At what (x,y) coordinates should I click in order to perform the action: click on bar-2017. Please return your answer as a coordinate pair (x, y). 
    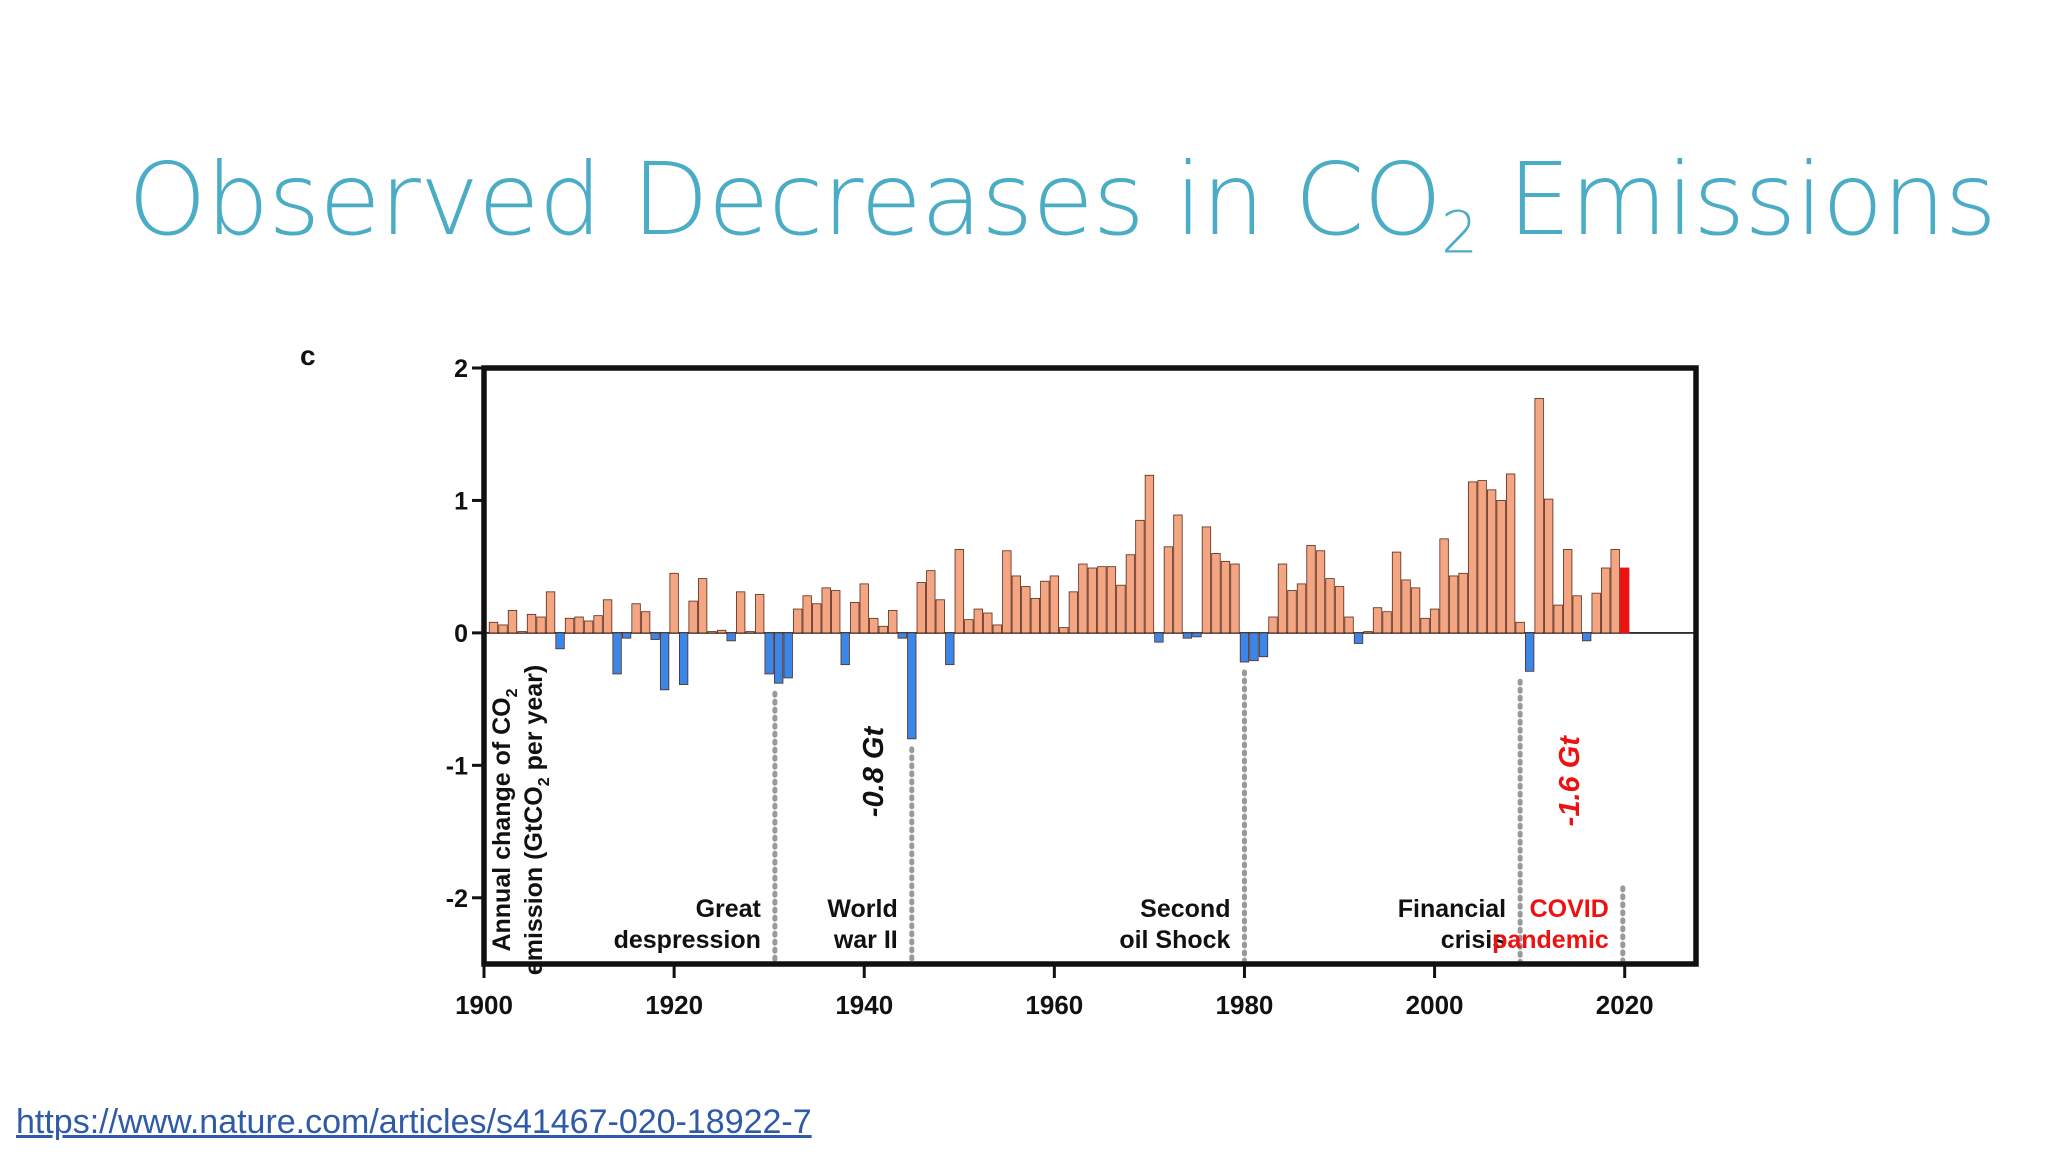
    Looking at the image, I should click on (1596, 613).